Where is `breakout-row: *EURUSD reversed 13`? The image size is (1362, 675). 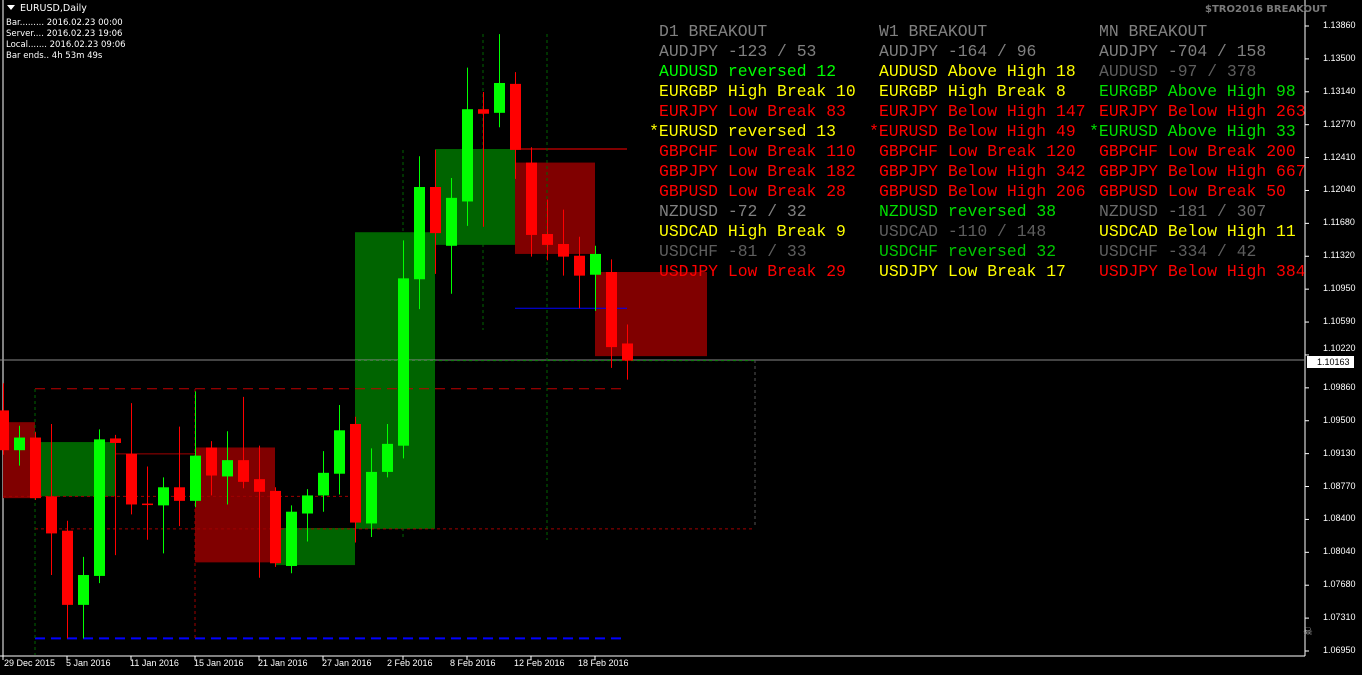 breakout-row: *EURUSD reversed 13 is located at coordinates (742, 131).